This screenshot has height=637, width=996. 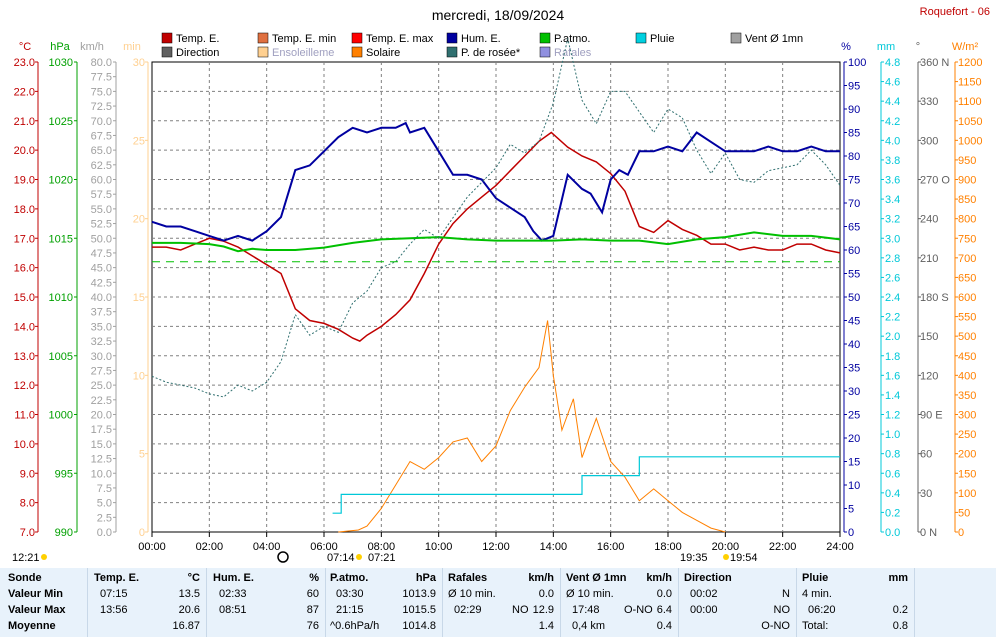 I want to click on rain-tick-label: 1.2, so click(x=892, y=416).